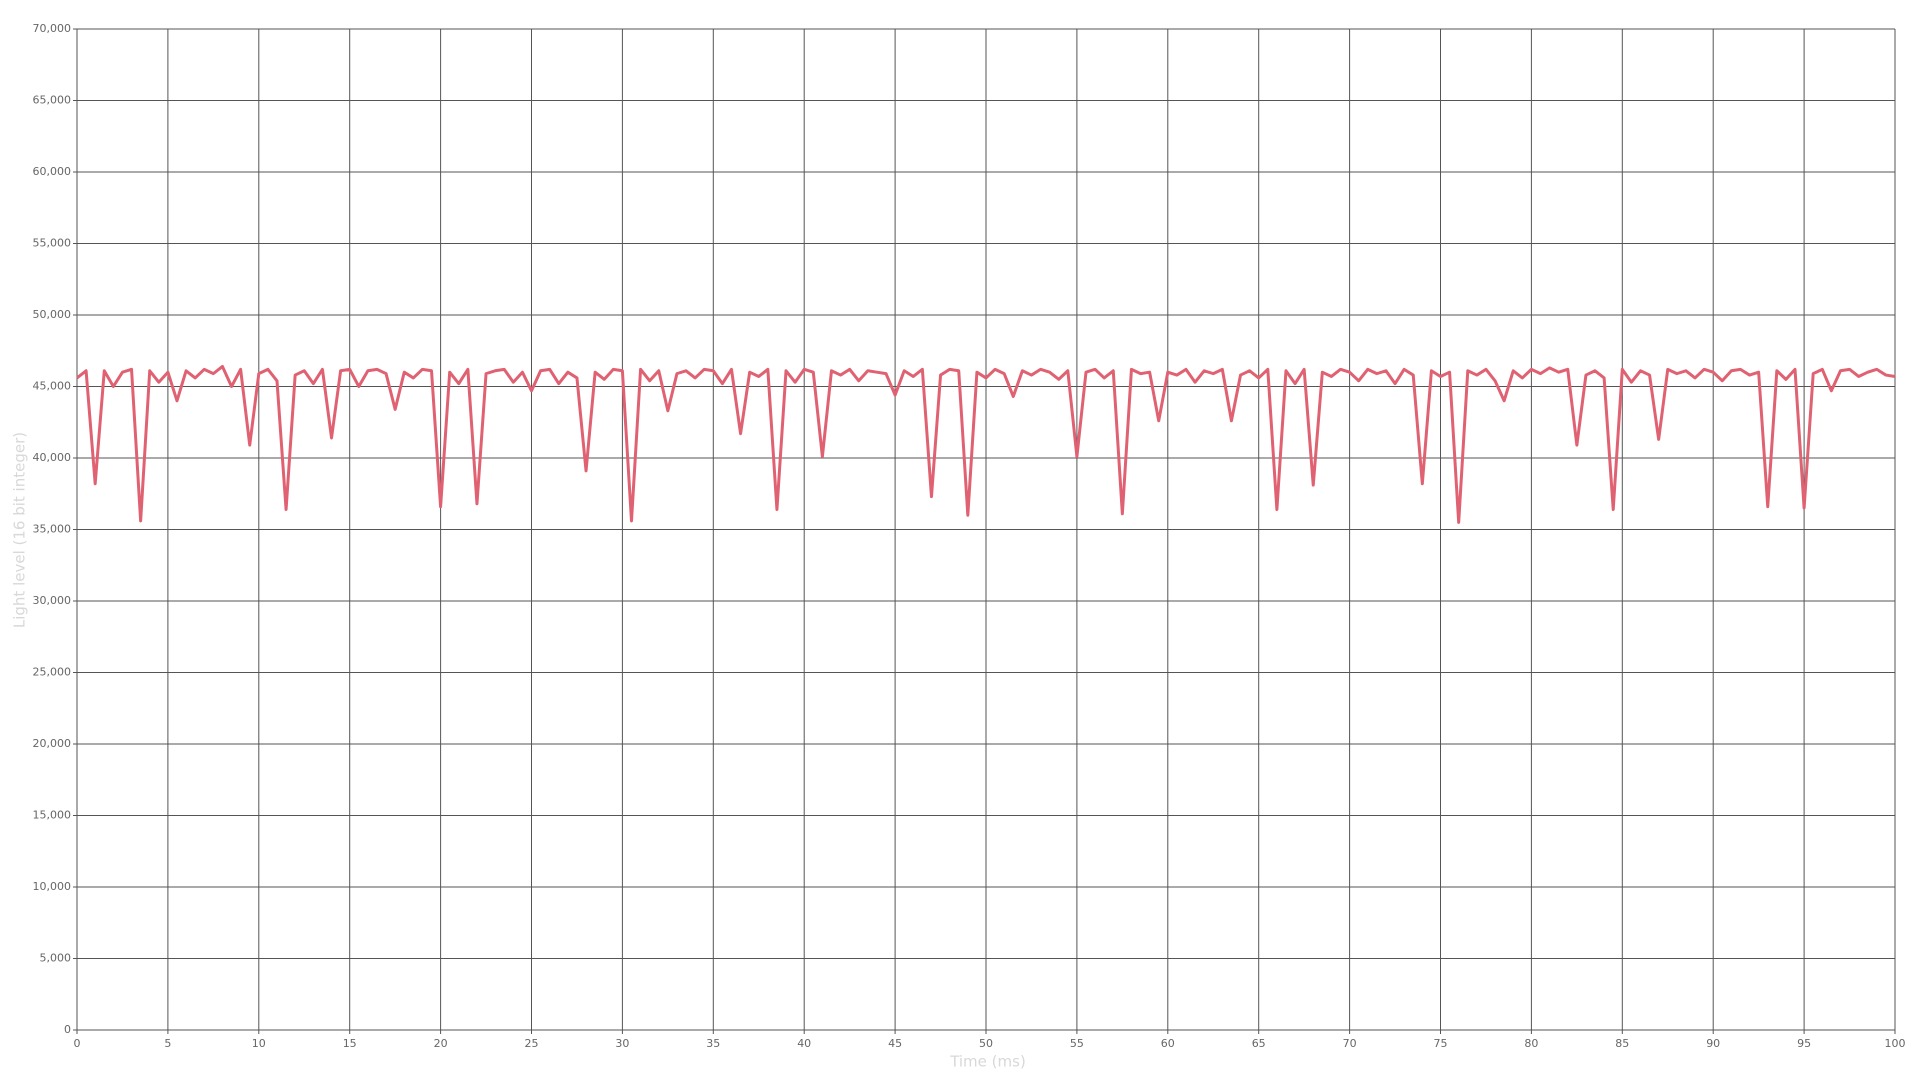 The height and width of the screenshot is (1080, 1920). I want to click on x-tick-label: 75, so click(1441, 1043).